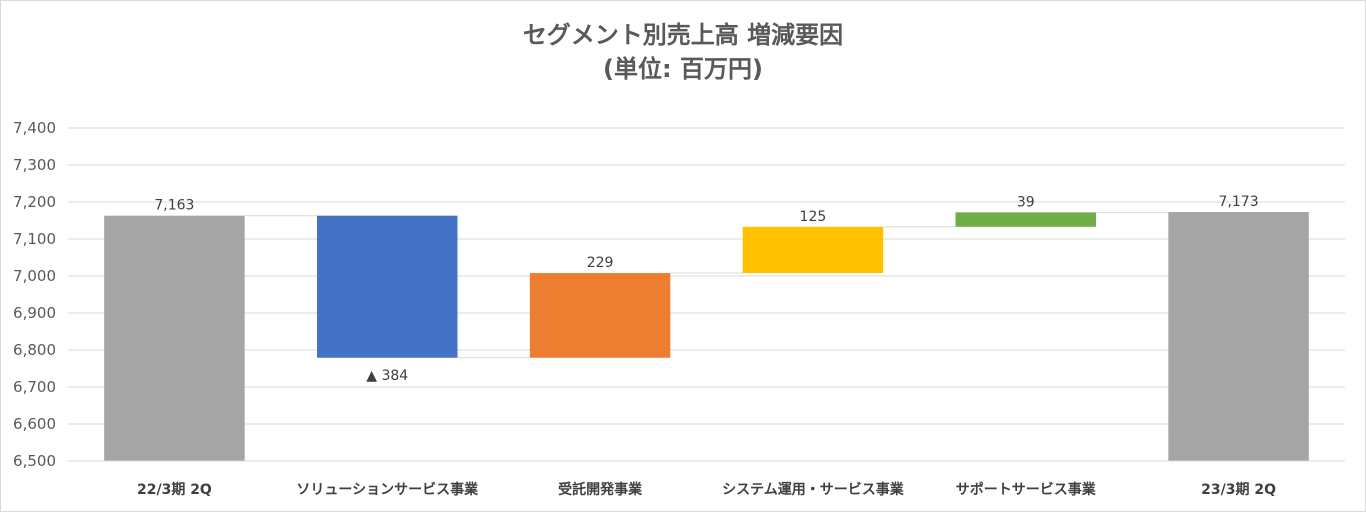 The image size is (1366, 512). What do you see at coordinates (683, 69) in the screenshot?
I see `chart-subtitle: (単位: 百万円)` at bounding box center [683, 69].